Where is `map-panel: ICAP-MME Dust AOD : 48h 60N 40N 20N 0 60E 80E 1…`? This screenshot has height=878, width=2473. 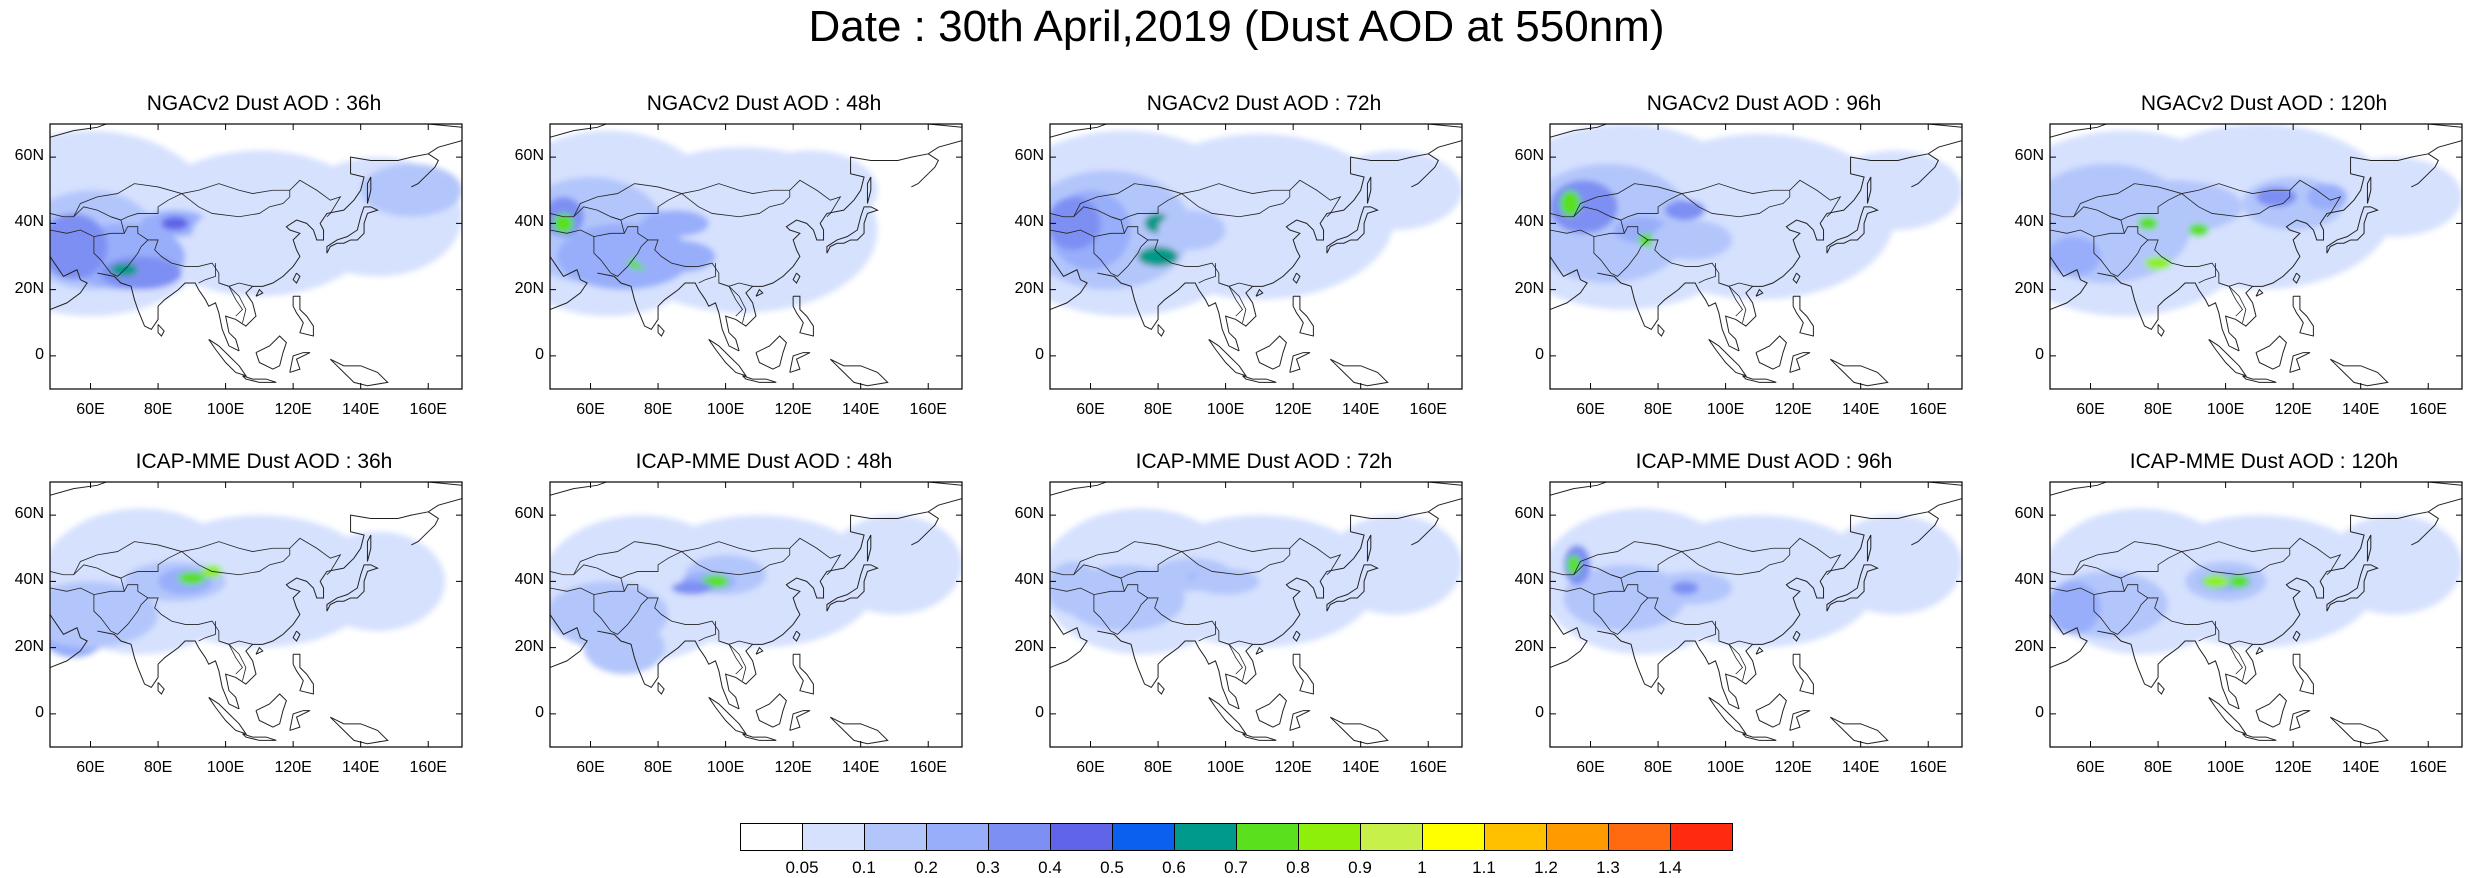 map-panel: ICAP-MME Dust AOD : 48h 60N 40N 20N 0 60E 80E 1… is located at coordinates (736, 630).